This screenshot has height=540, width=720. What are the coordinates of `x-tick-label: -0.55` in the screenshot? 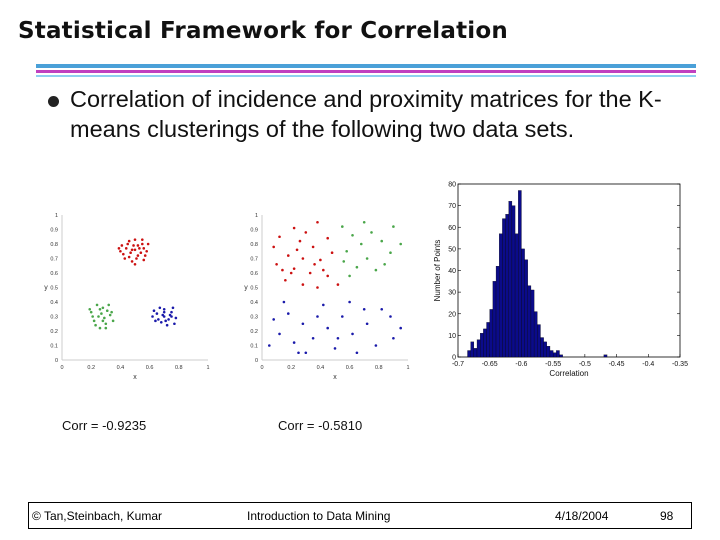 It's located at (553, 364).